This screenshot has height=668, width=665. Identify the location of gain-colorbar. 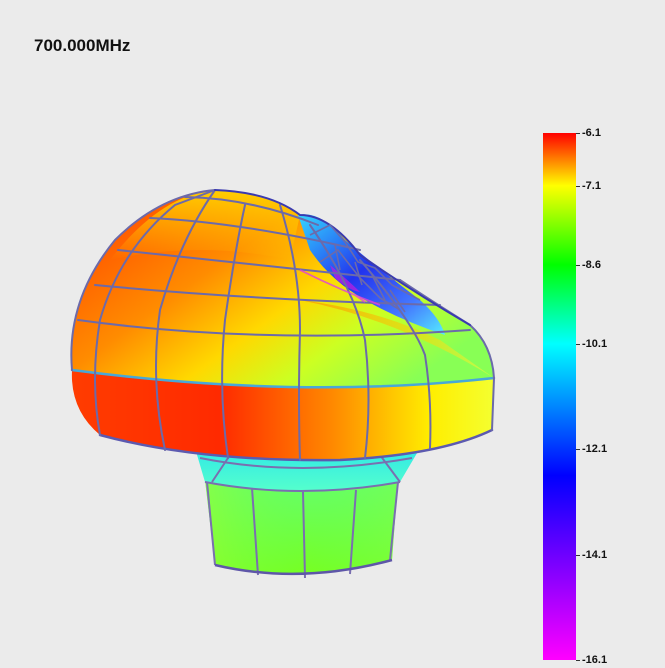
(559, 396).